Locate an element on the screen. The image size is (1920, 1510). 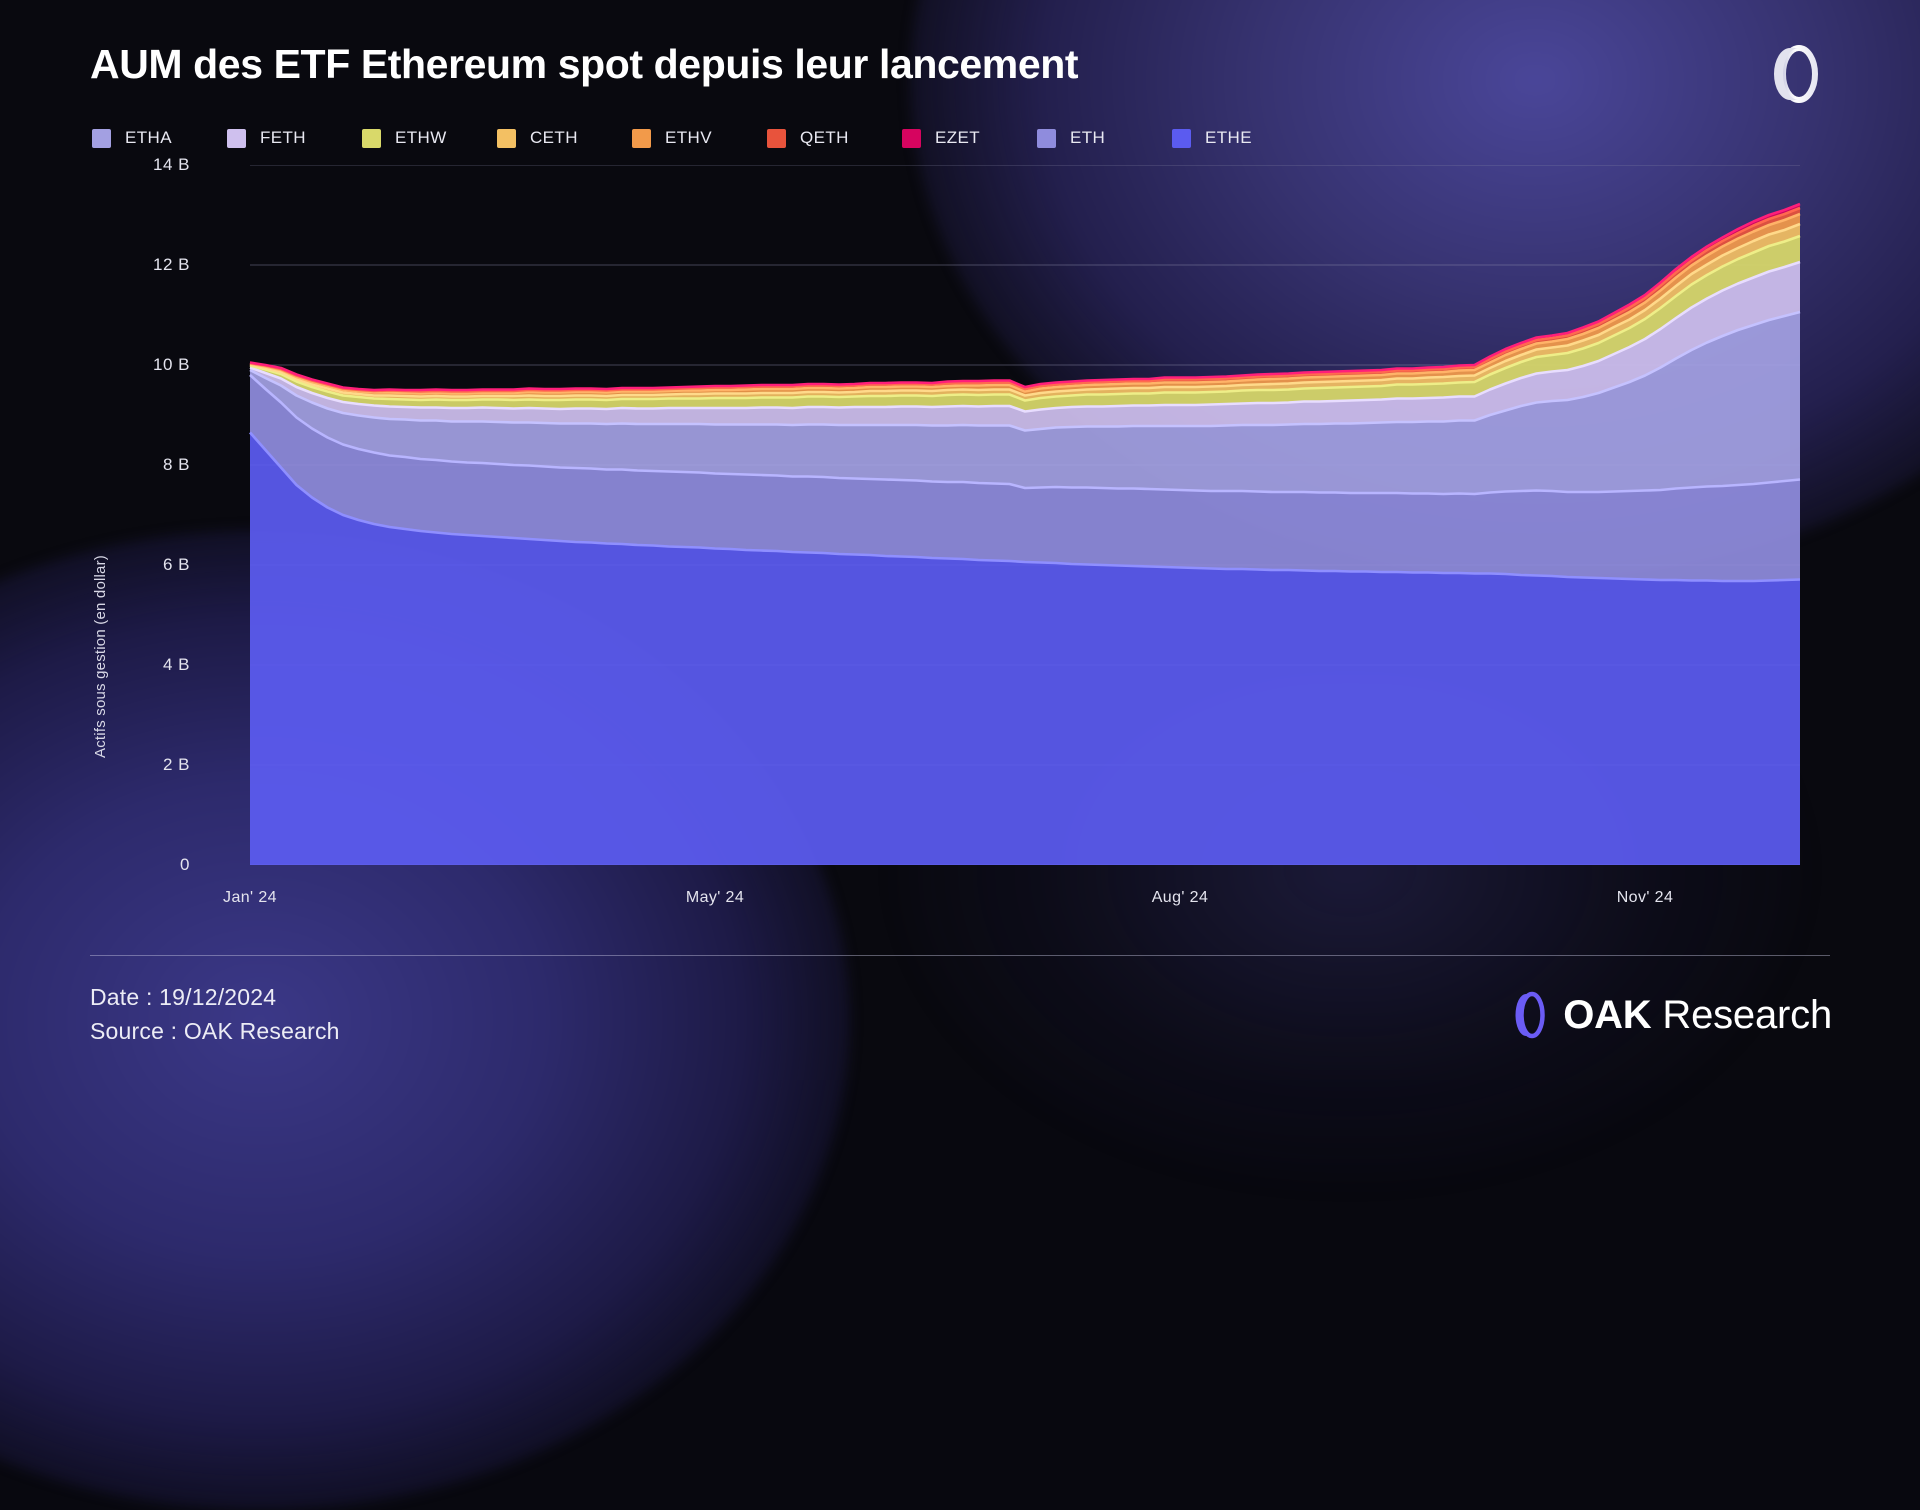
area-band-etha is located at coordinates (1025, 403).